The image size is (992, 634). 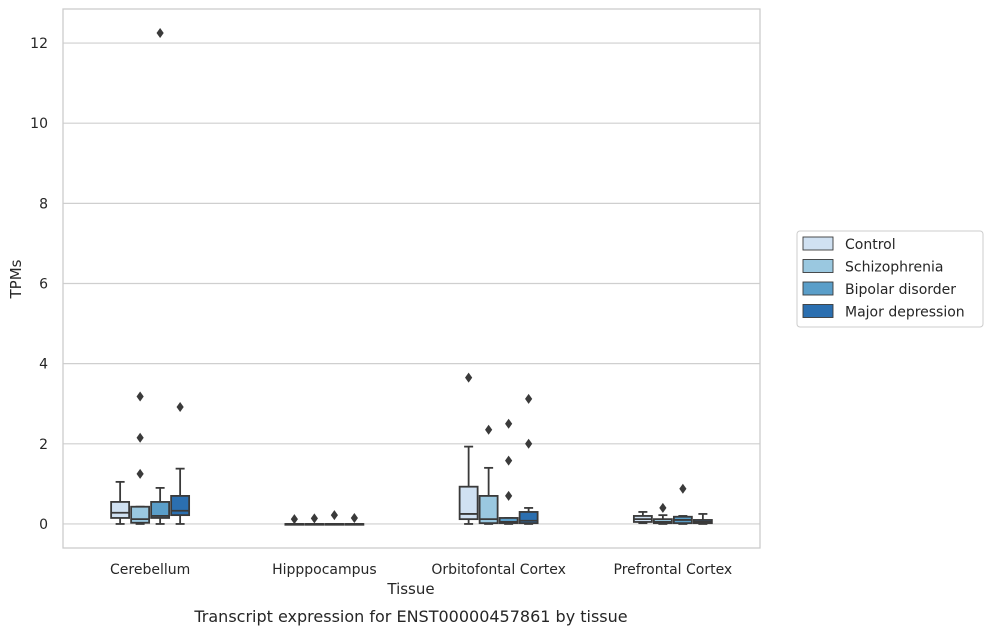 What do you see at coordinates (39, 124) in the screenshot?
I see `y-tick-label: 10` at bounding box center [39, 124].